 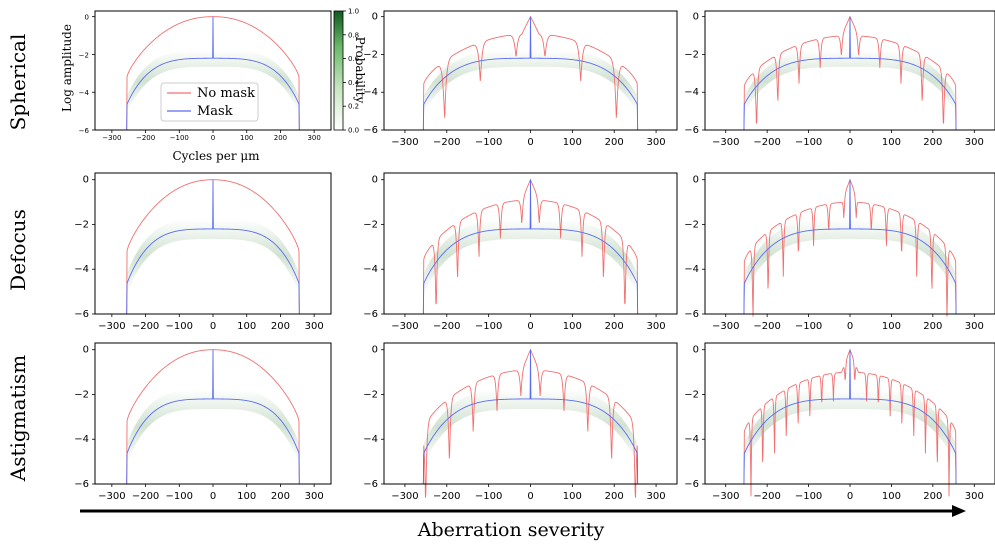 I want to click on subplot-0-0: −300 −200 −100 0 100 200 300 0 −2 −4 −6, so click(x=205, y=76).